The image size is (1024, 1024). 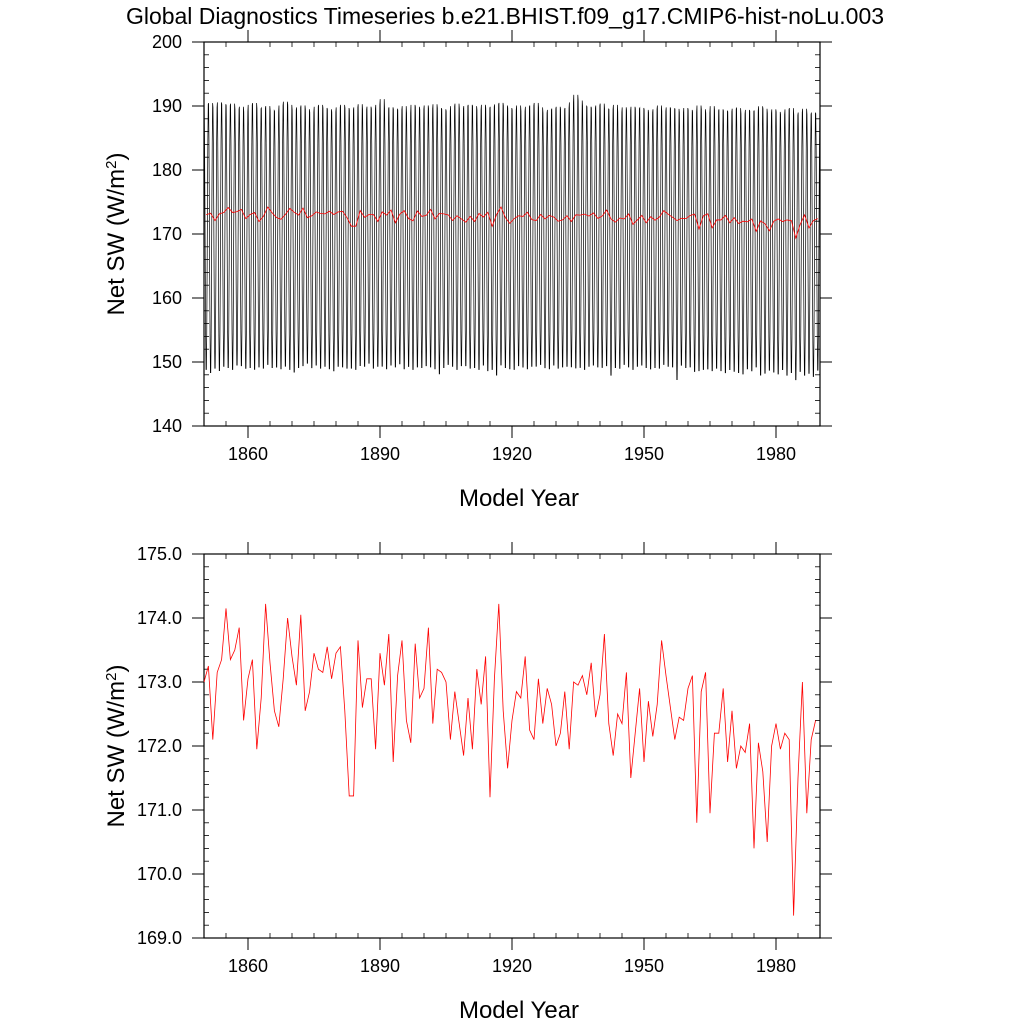 What do you see at coordinates (159, 810) in the screenshot?
I see `y-tick-label: 171.0` at bounding box center [159, 810].